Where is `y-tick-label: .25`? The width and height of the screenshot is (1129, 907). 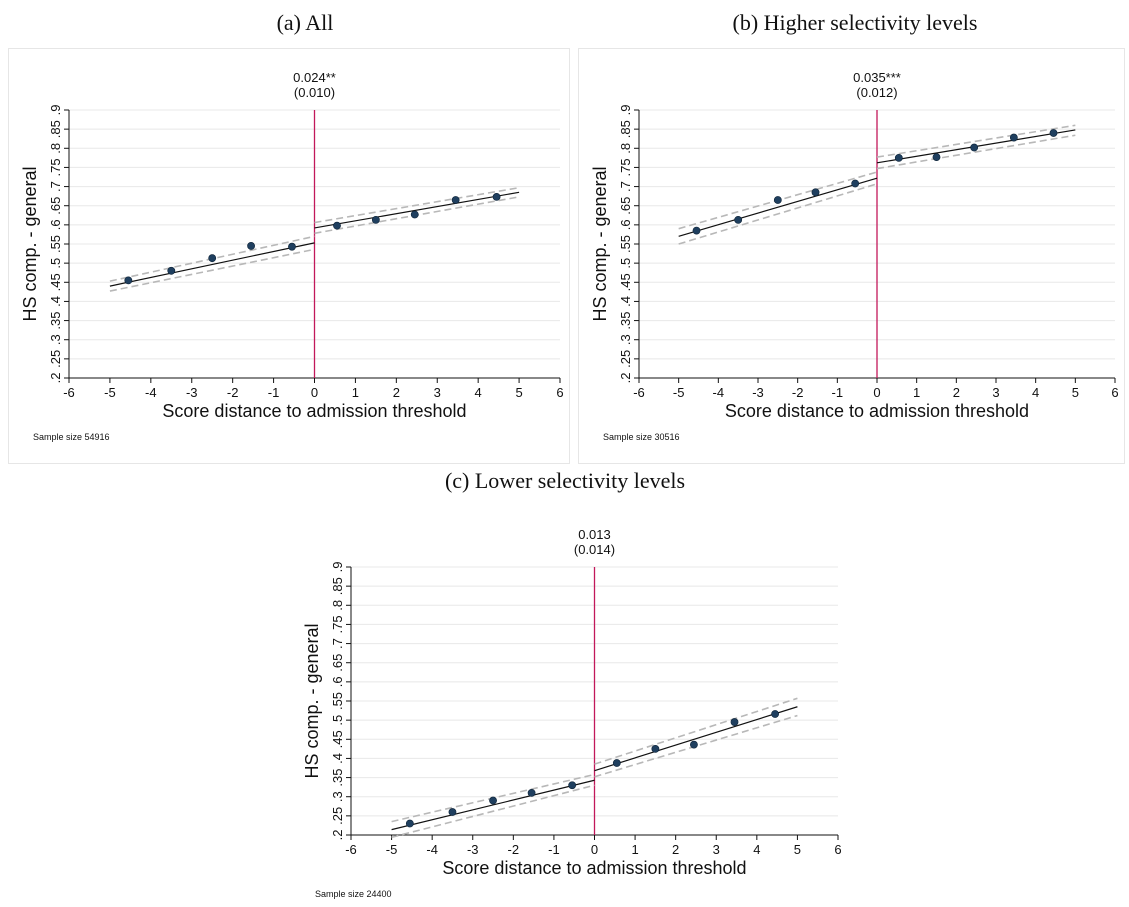
y-tick-label: .25 is located at coordinates (55, 359).